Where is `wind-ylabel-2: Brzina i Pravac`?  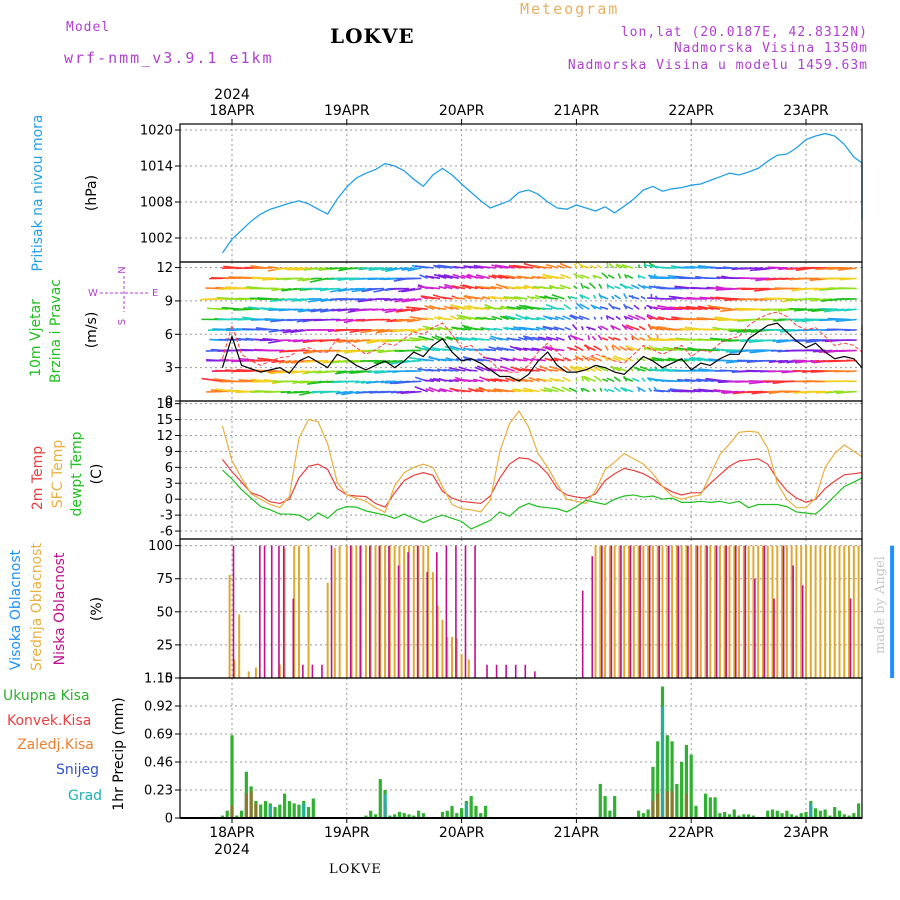
wind-ylabel-2: Brzina i Pravac is located at coordinates (56, 331).